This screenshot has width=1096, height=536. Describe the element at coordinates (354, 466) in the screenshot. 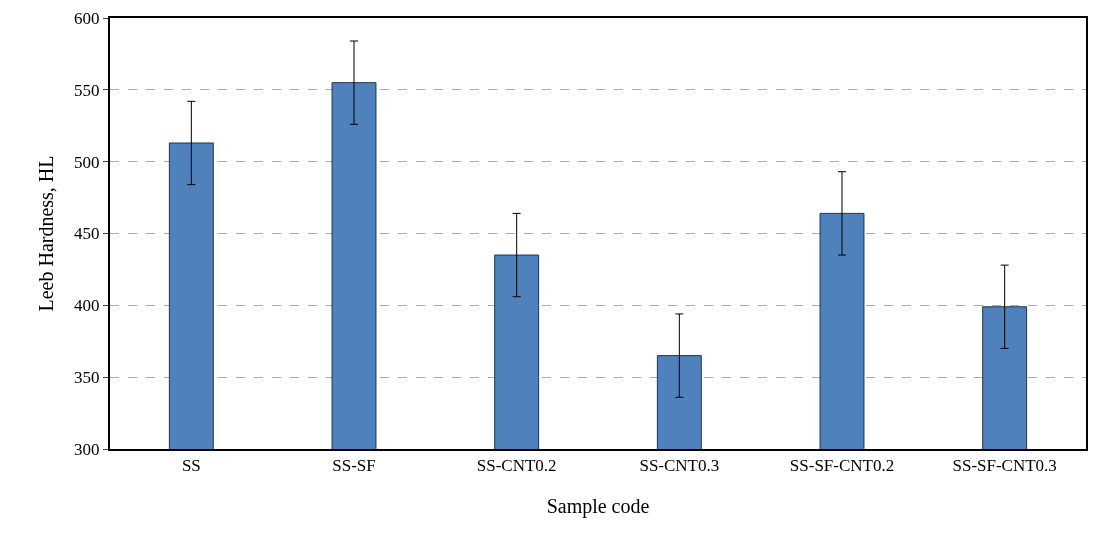

I see `x-tick-label: SS-SF` at that location.